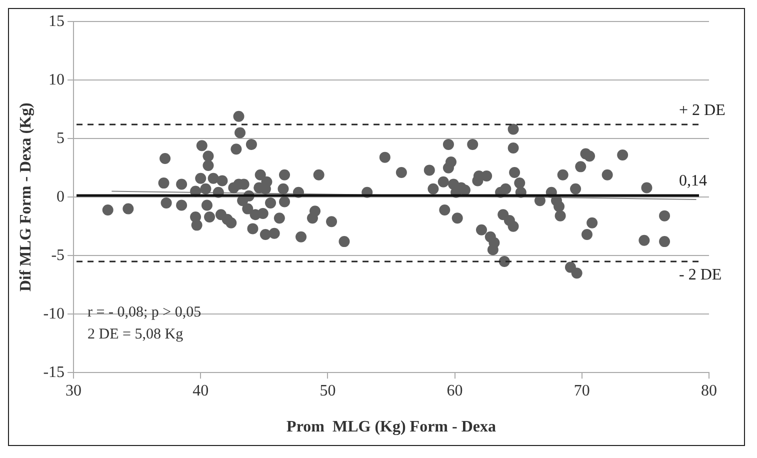 The height and width of the screenshot is (458, 757). I want to click on x-tick-label: 80, so click(709, 391).